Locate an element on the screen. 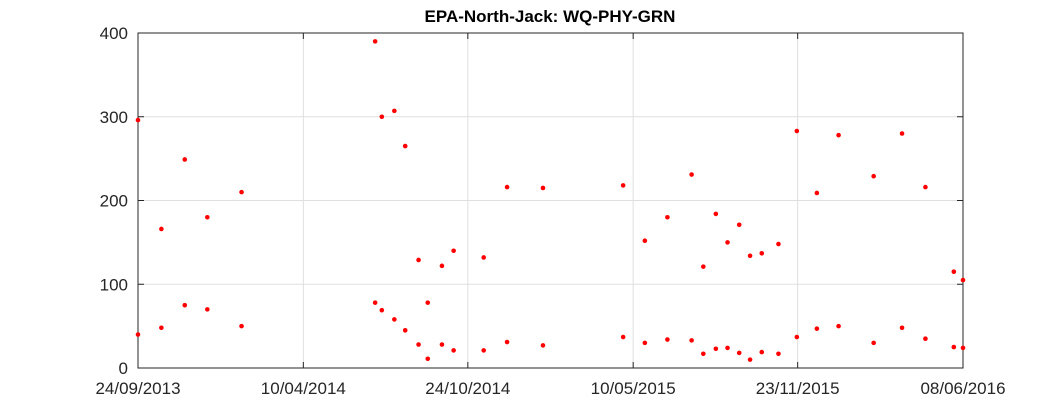  x-tick-label: 24/10/2014 is located at coordinates (467, 388).